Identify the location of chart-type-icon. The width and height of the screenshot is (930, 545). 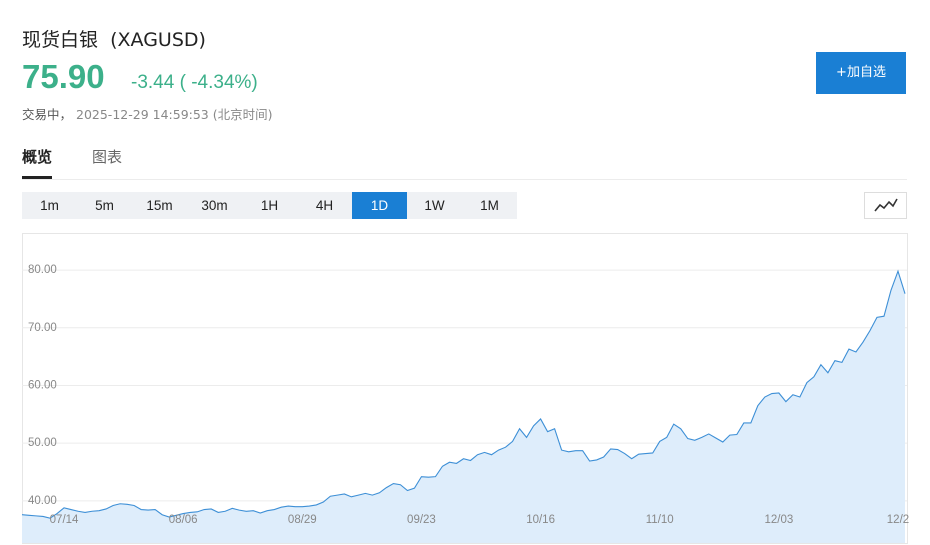
(886, 205).